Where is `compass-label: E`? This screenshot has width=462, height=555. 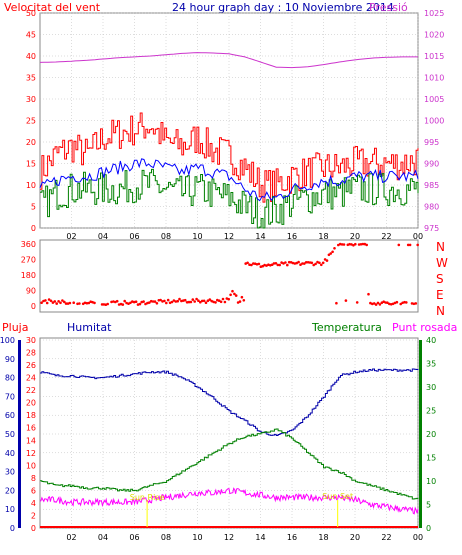
compass-label: E is located at coordinates (440, 295).